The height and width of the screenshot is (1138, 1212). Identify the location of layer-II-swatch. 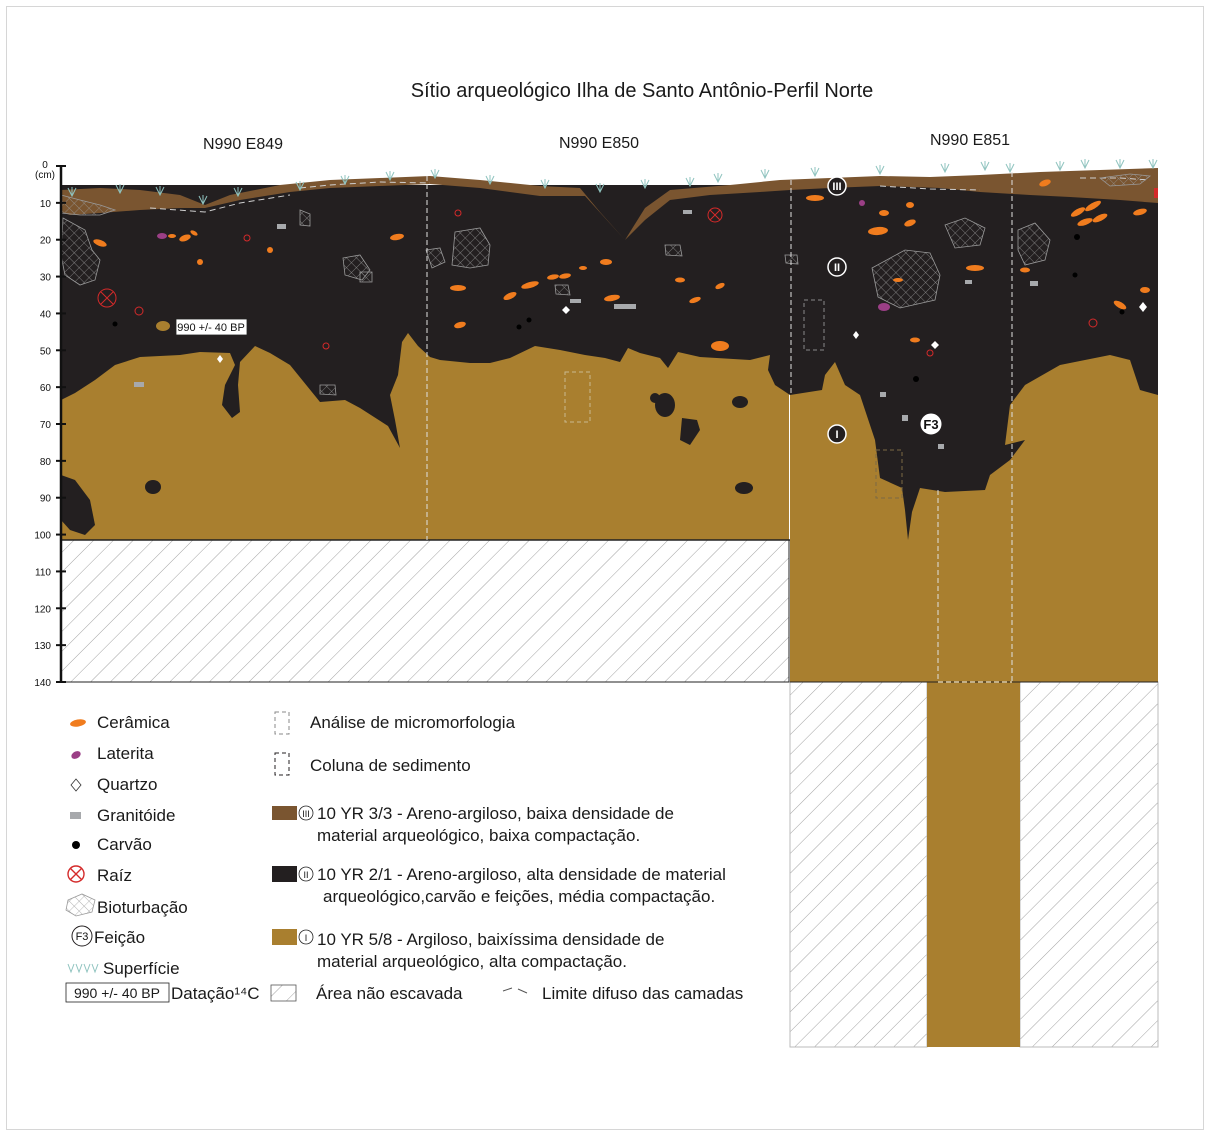
(284, 874).